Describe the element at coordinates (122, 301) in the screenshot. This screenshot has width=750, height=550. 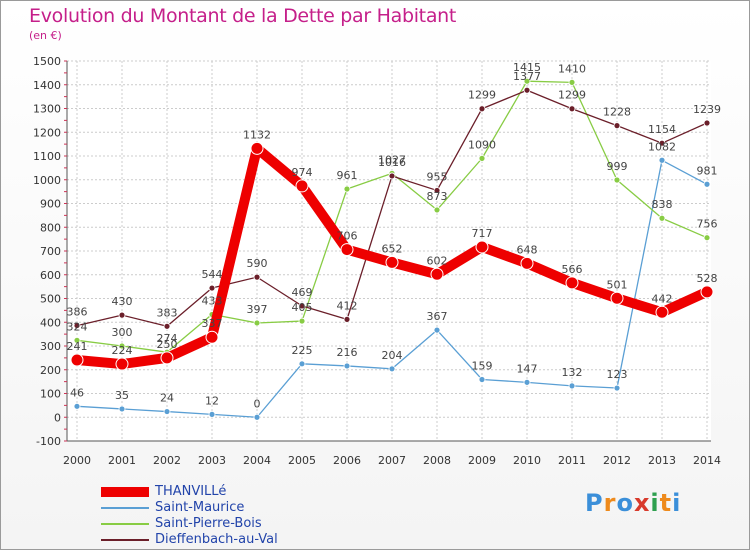
I see `data-label: 430` at that location.